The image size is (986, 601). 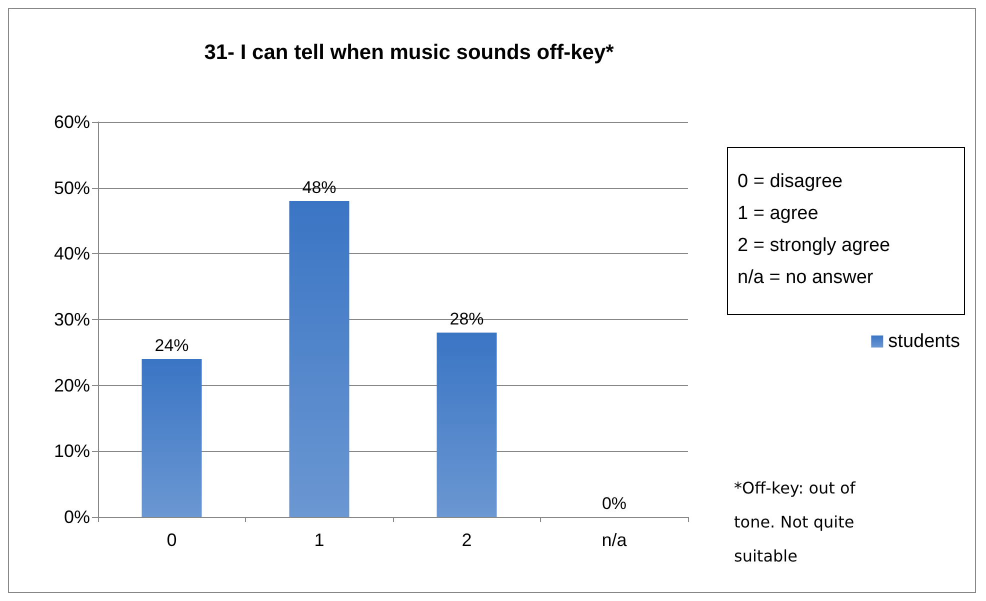 What do you see at coordinates (72, 122) in the screenshot?
I see `y-tick-label: 60%` at bounding box center [72, 122].